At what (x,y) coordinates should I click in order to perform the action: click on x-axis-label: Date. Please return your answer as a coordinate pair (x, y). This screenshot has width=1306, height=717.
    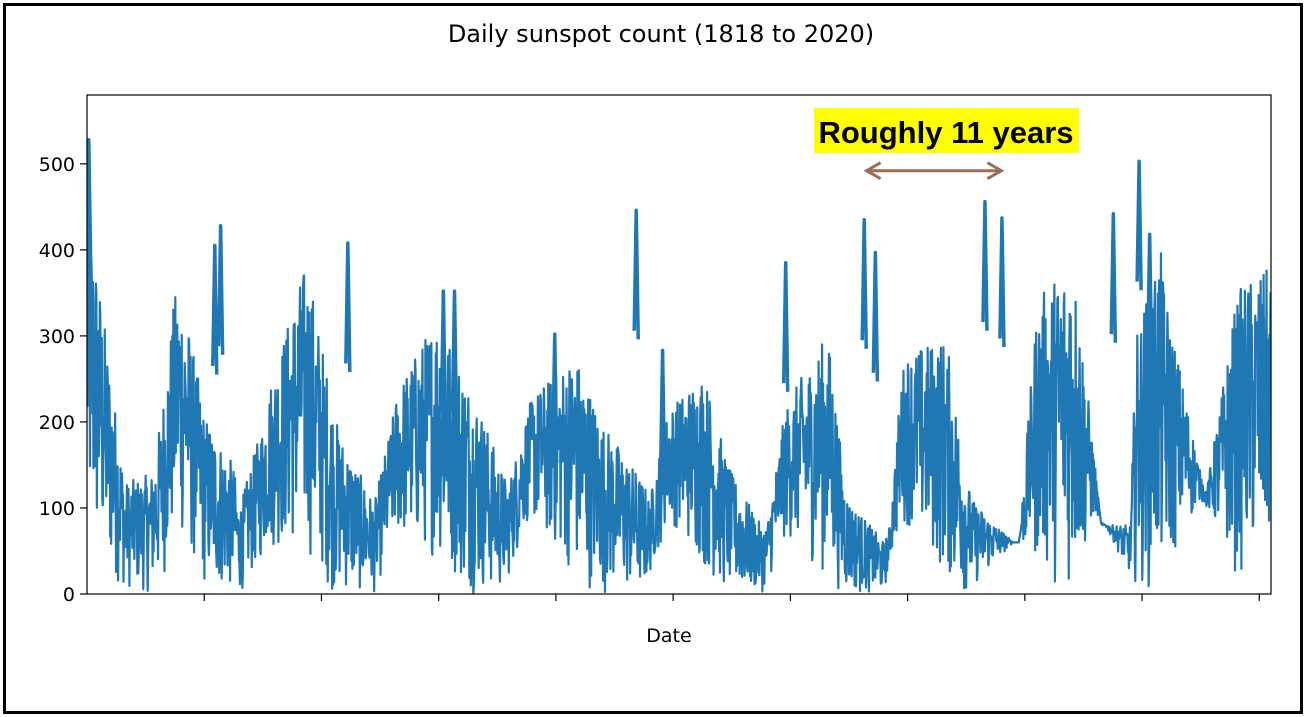
    Looking at the image, I should click on (668, 636).